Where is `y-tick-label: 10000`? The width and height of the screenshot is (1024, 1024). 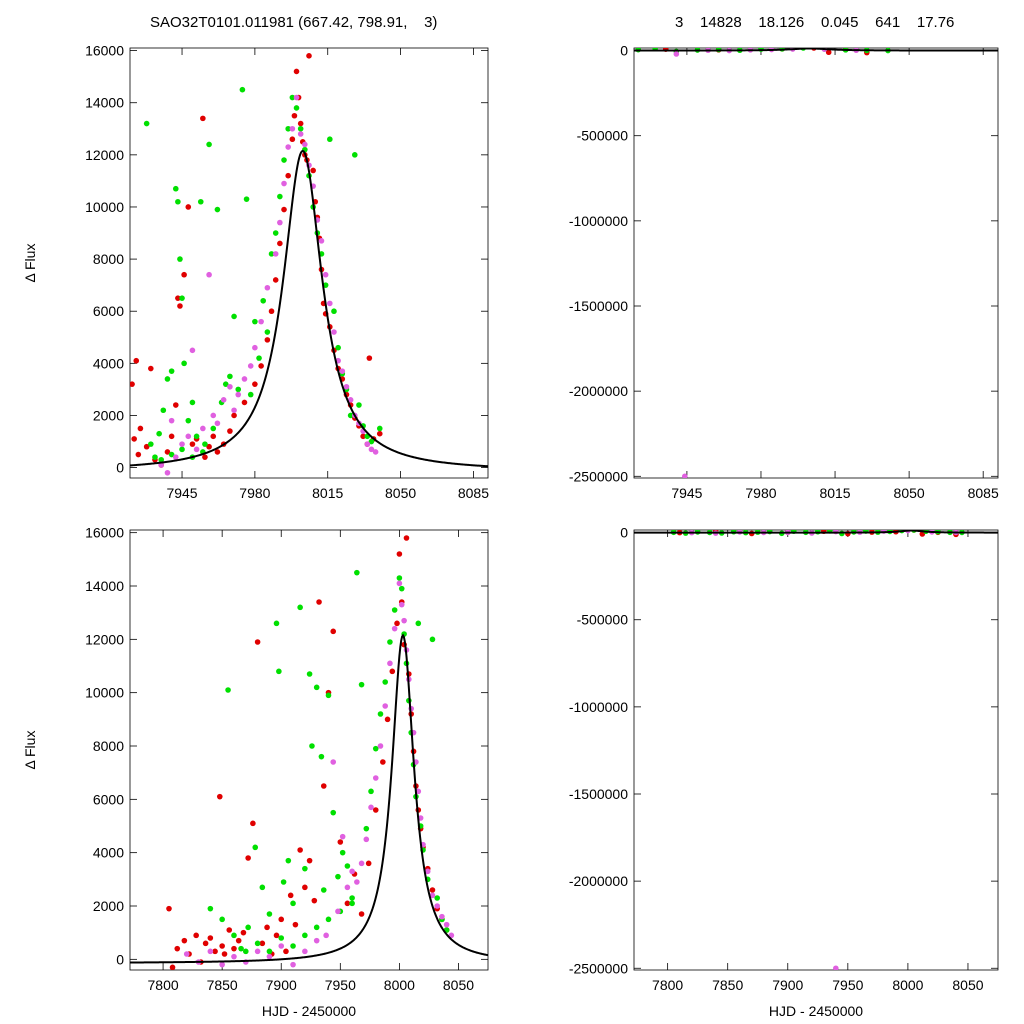 y-tick-label: 10000 is located at coordinates (104, 207).